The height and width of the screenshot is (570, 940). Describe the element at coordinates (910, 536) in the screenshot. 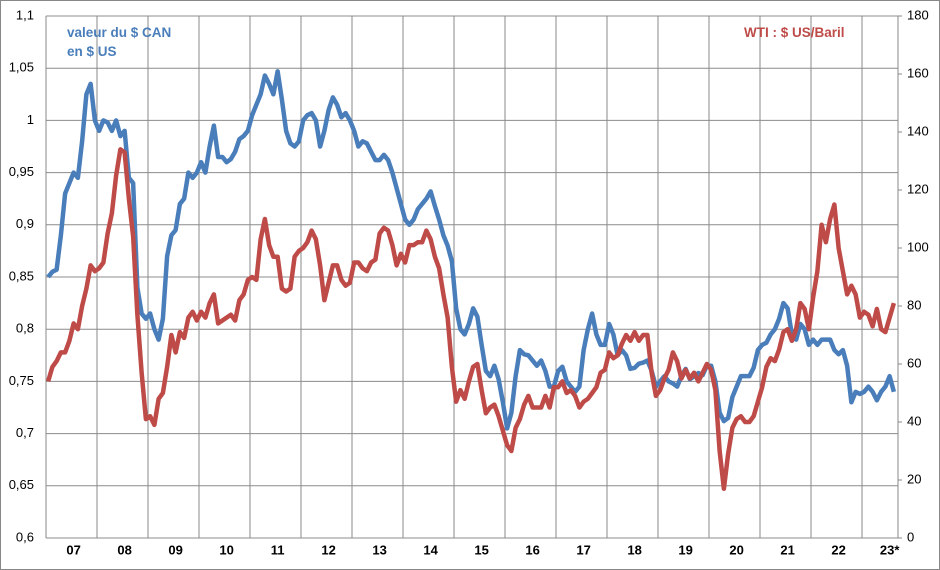

I see `y2-tick-label: 0` at that location.